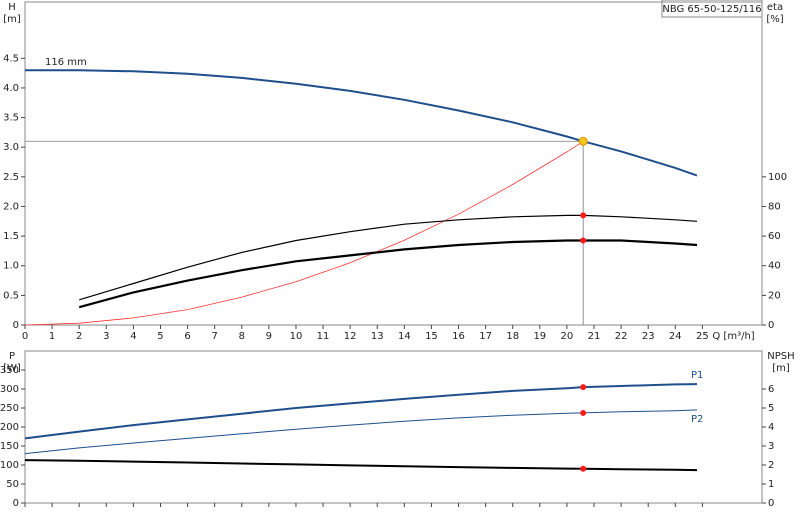 Image resolution: width=800 pixels, height=520 pixels. What do you see at coordinates (780, 356) in the screenshot?
I see `y2-label: NPSH` at bounding box center [780, 356].